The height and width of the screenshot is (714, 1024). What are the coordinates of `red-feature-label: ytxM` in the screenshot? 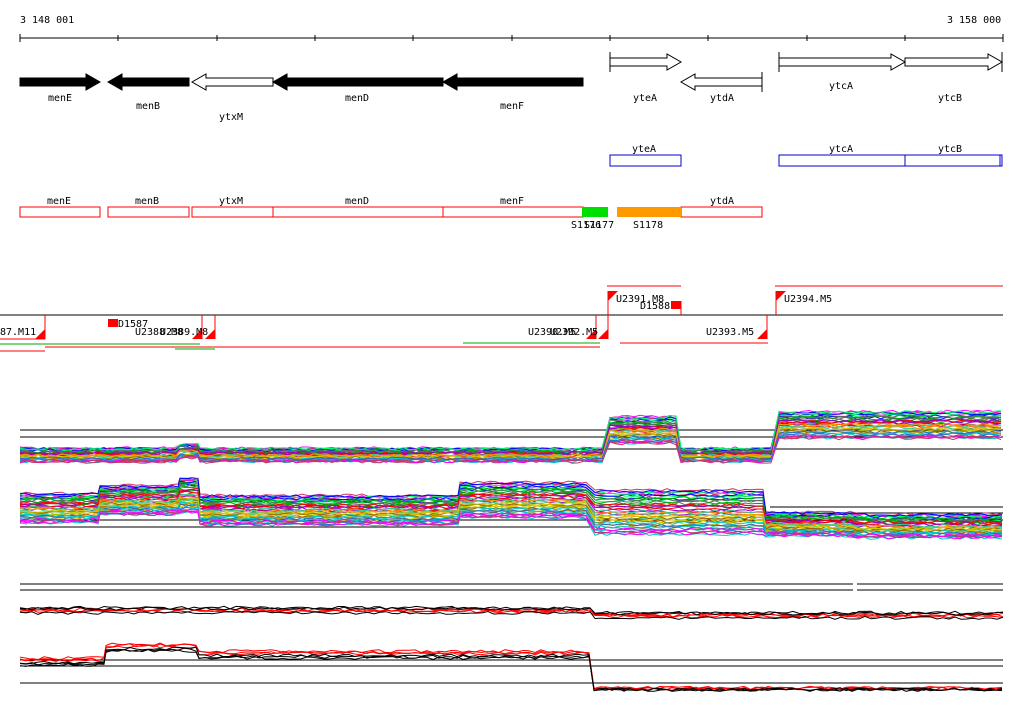 It's located at (231, 201).